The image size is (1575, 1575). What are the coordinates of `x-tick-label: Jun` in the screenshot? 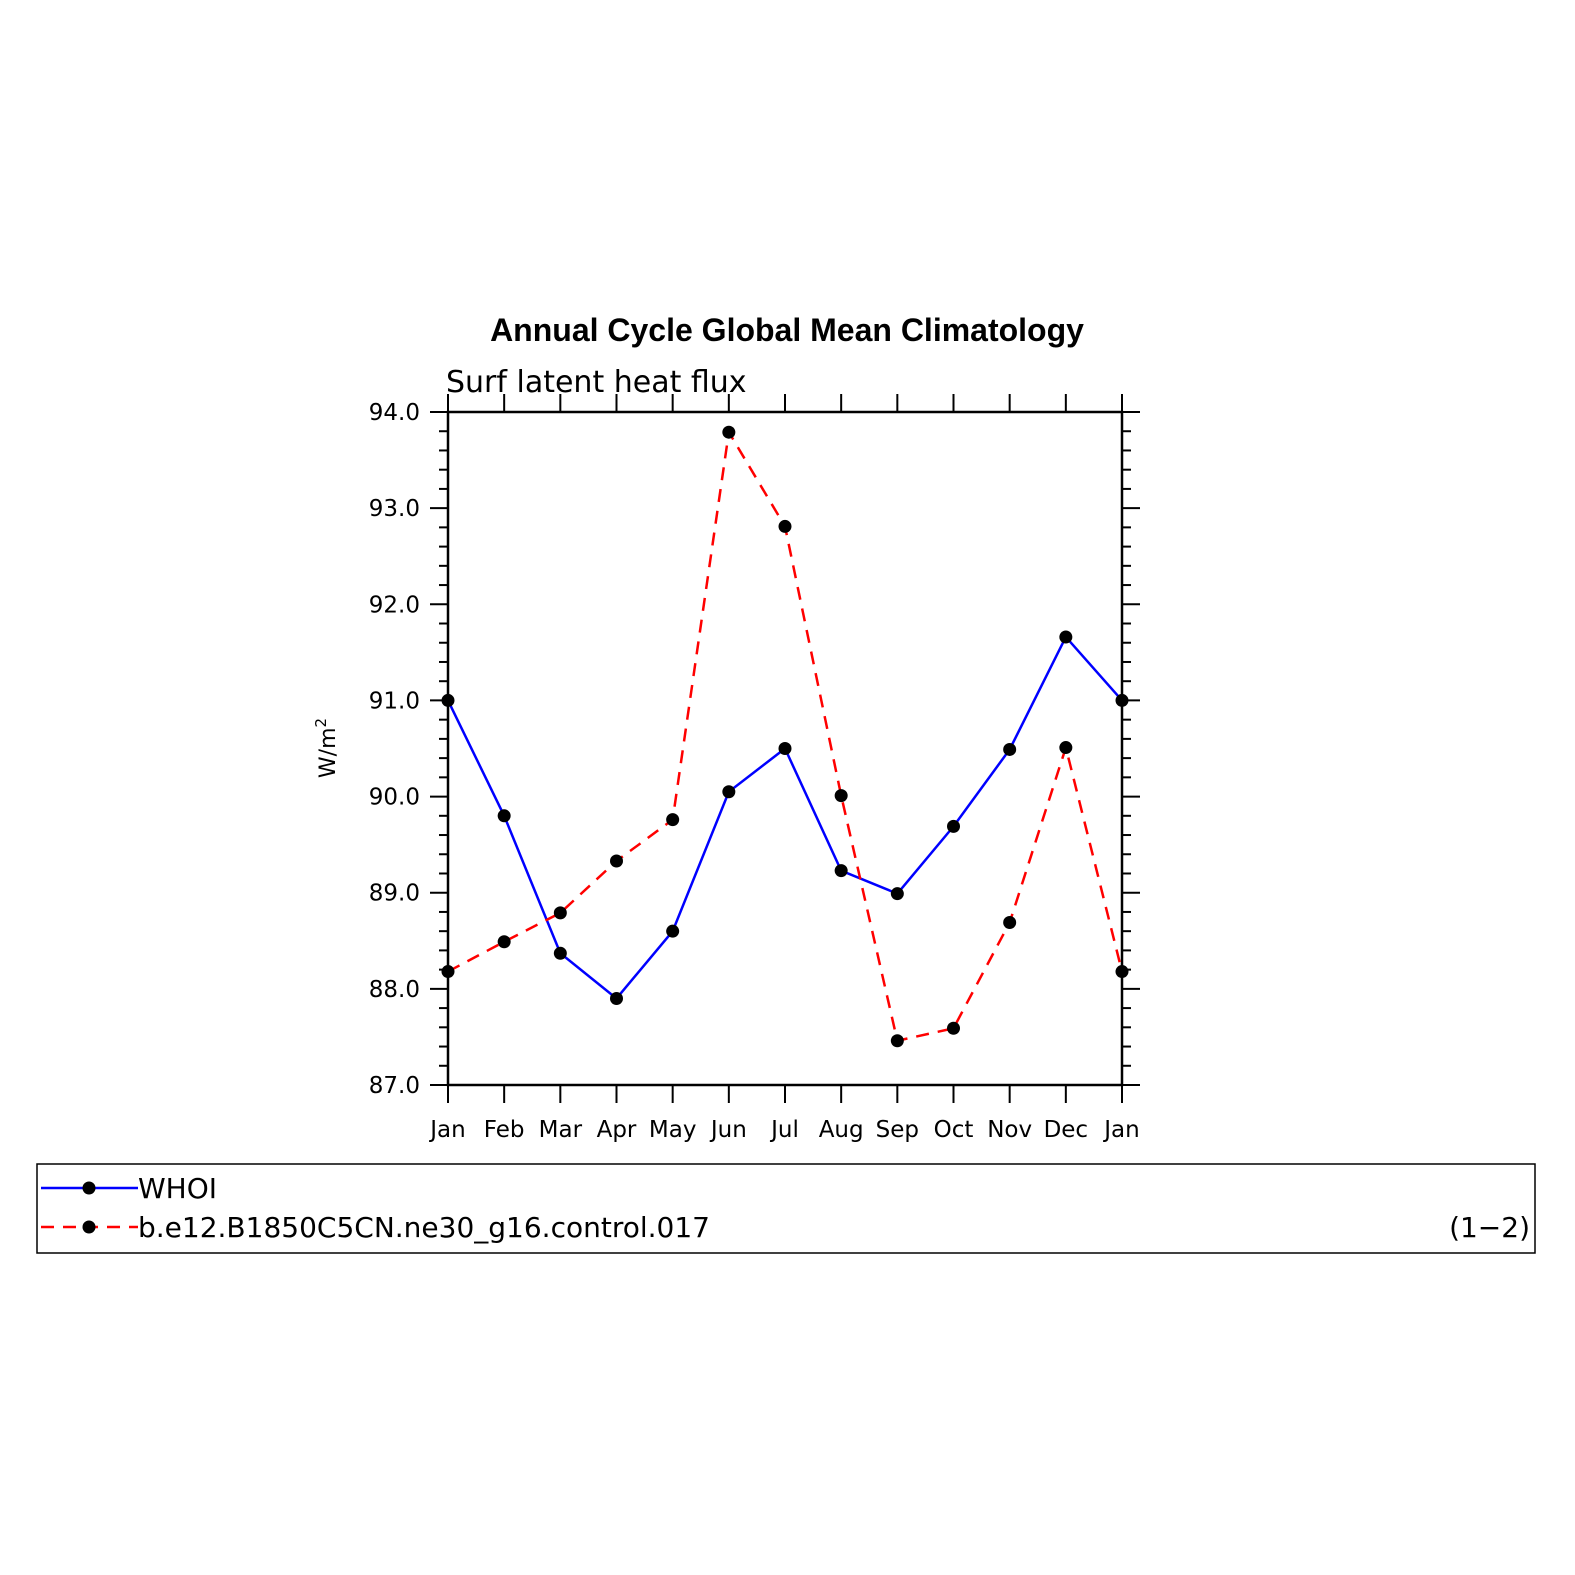 It's located at (728, 1130).